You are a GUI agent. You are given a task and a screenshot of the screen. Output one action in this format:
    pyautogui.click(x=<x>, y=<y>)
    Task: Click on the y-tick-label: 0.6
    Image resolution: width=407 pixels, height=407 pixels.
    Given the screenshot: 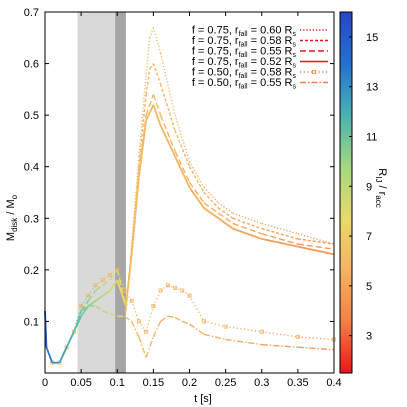 What is the action you would take?
    pyautogui.click(x=31, y=65)
    